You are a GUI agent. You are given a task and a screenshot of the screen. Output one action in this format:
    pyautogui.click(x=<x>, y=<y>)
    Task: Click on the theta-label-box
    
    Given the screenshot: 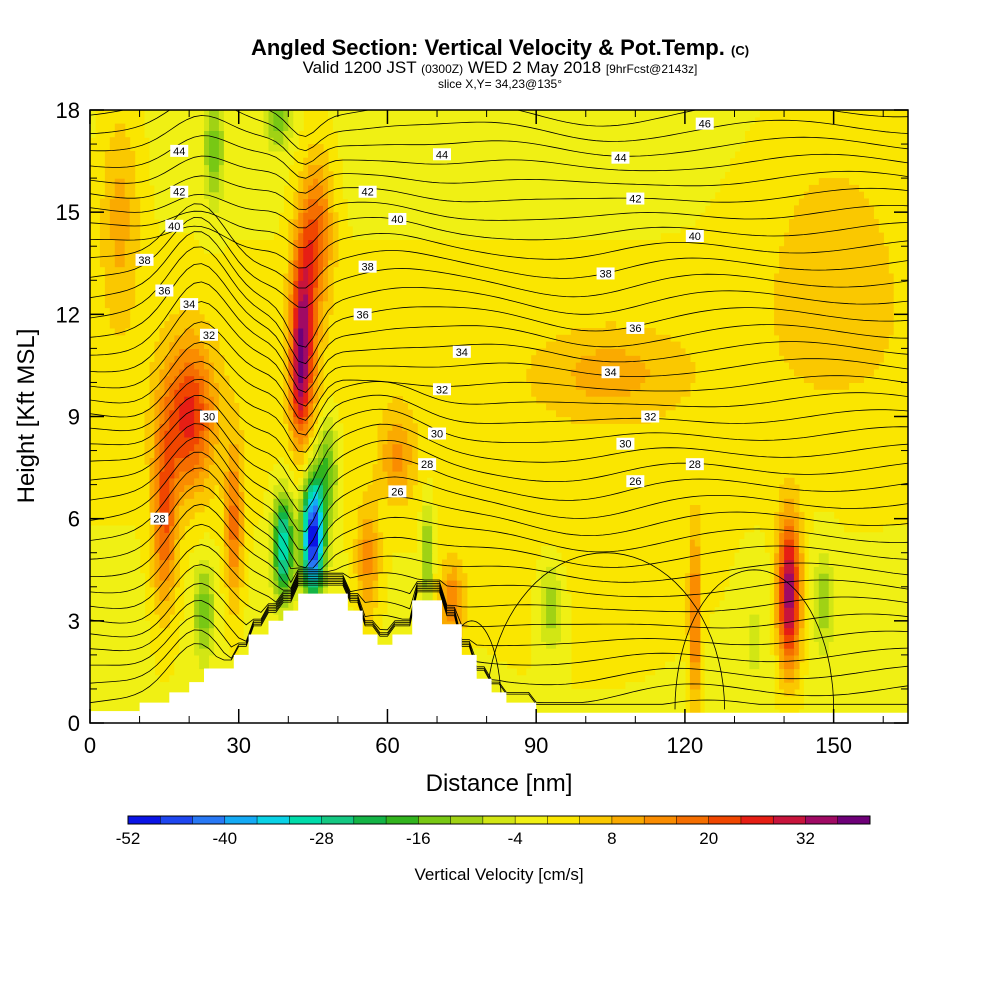 What is the action you would take?
    pyautogui.click(x=427, y=464)
    